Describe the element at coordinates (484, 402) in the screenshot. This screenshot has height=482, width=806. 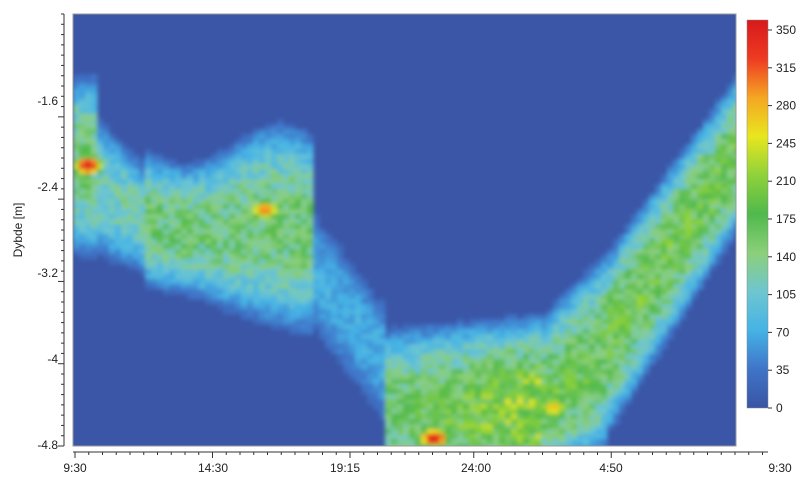
I see `heatmap-cell-1982` at that location.